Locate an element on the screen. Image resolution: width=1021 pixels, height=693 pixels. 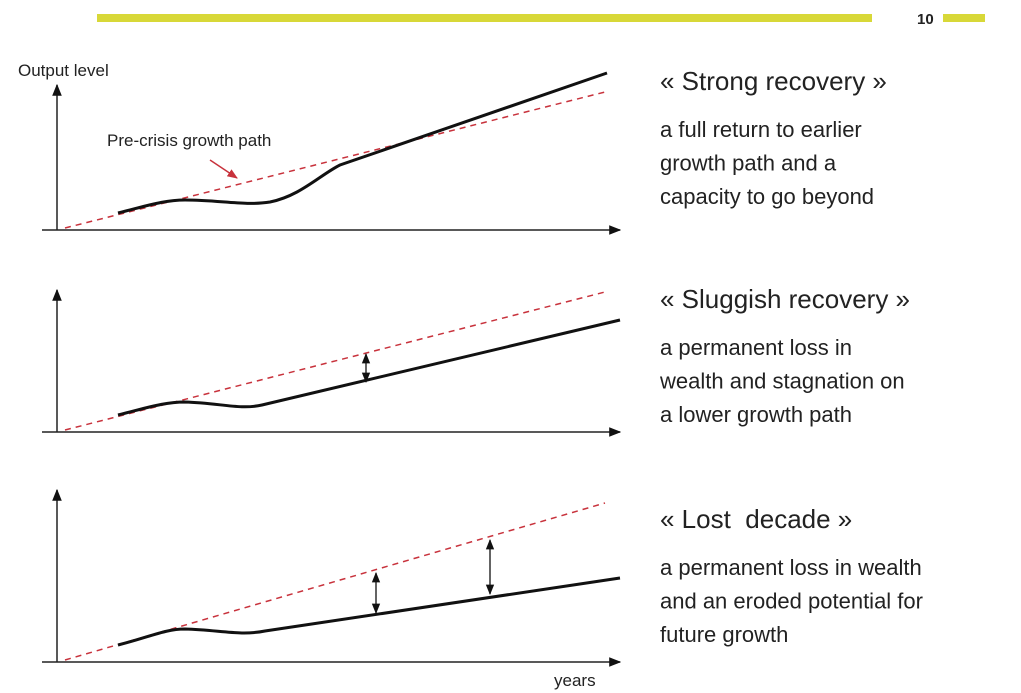
scenario-title: « Lost decade » is located at coordinates (756, 519).